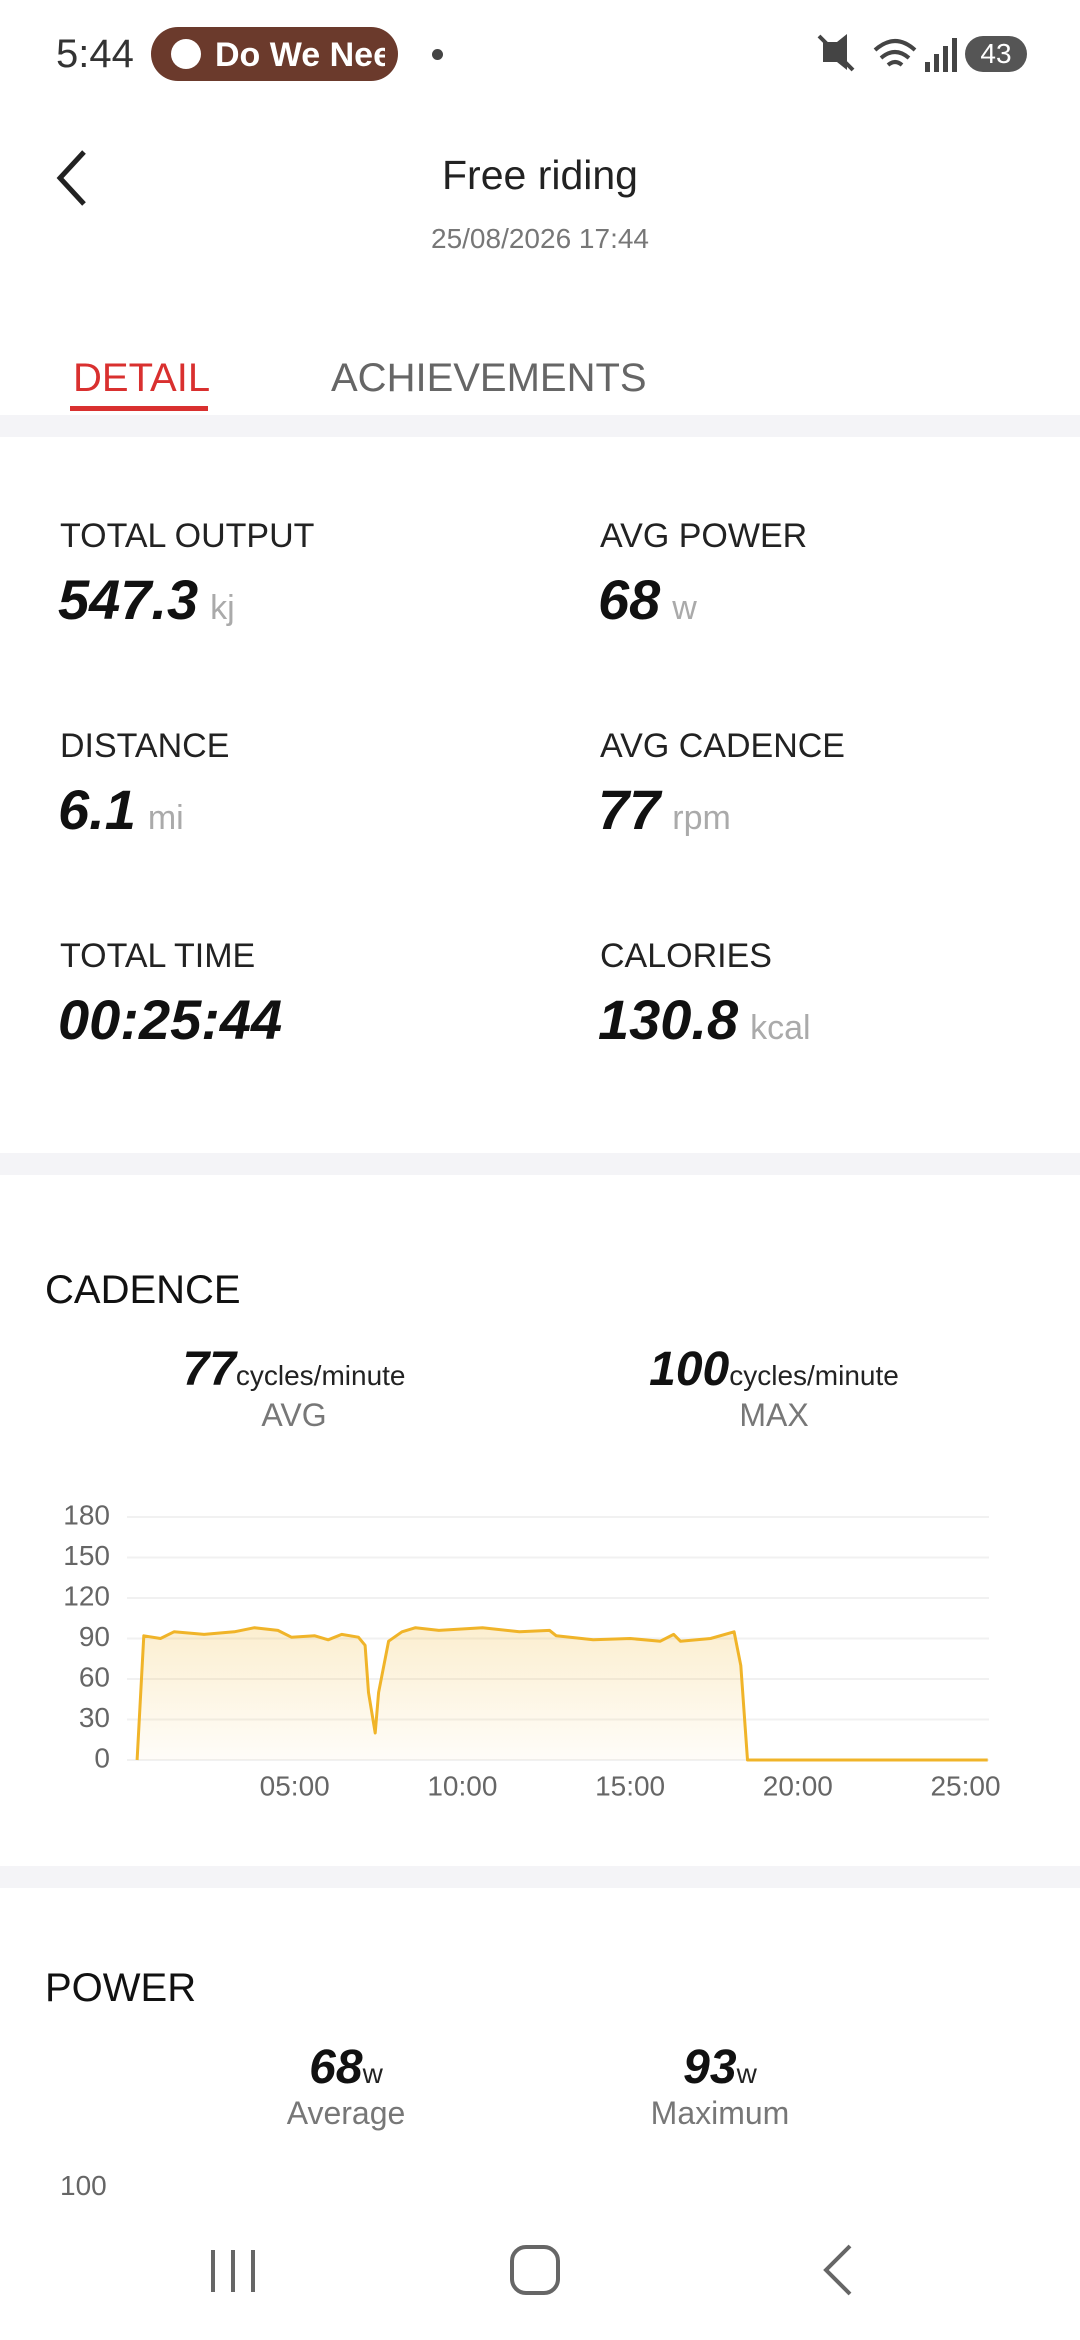  Describe the element at coordinates (295, 1785) in the screenshot. I see `x-tick-label: 05:00` at that location.